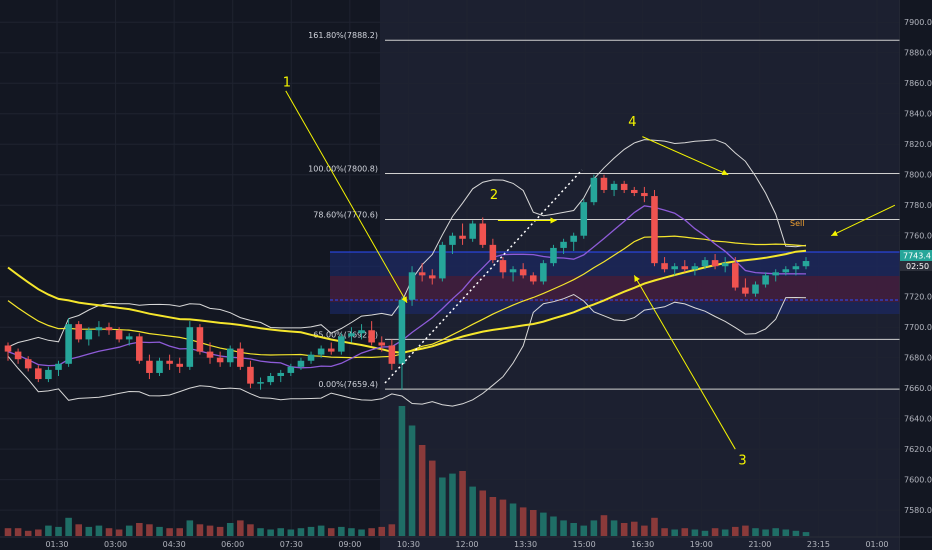 The height and width of the screenshot is (550, 932). What do you see at coordinates (287, 82) in the screenshot?
I see `annotation-label: 1` at bounding box center [287, 82].